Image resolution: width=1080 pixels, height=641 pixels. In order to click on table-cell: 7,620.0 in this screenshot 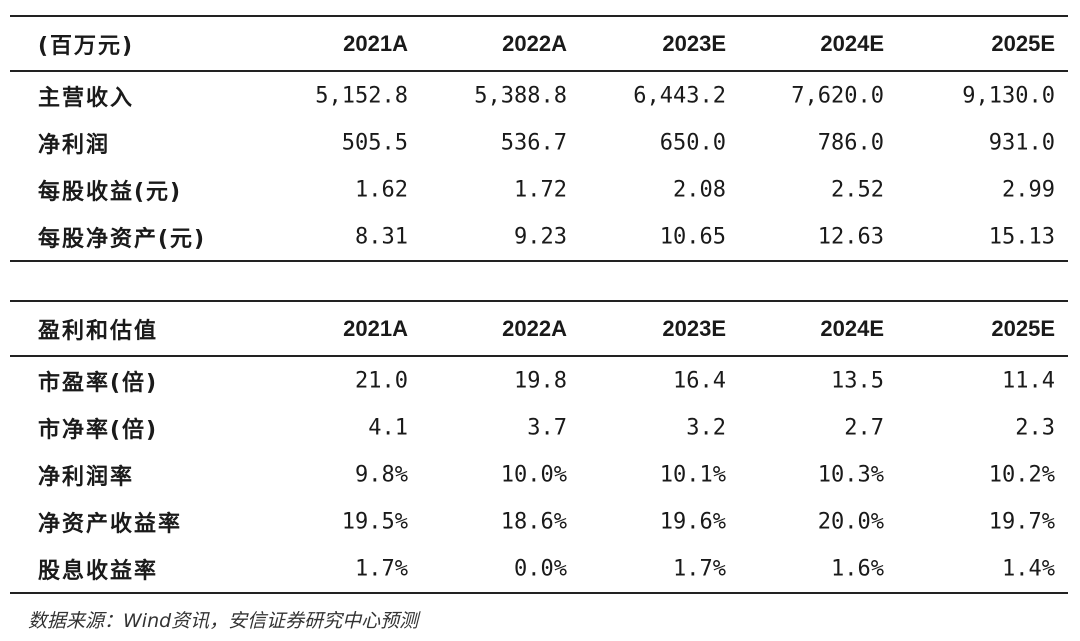, I will do `click(837, 95)`.